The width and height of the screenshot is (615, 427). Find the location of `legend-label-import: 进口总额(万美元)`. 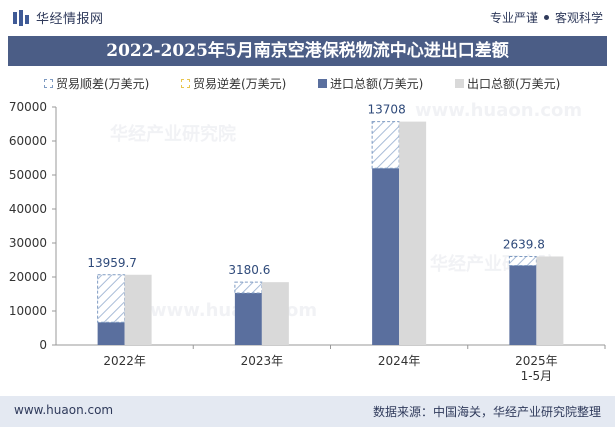

legend-label-import: 进口总额(万美元) is located at coordinates (377, 84).